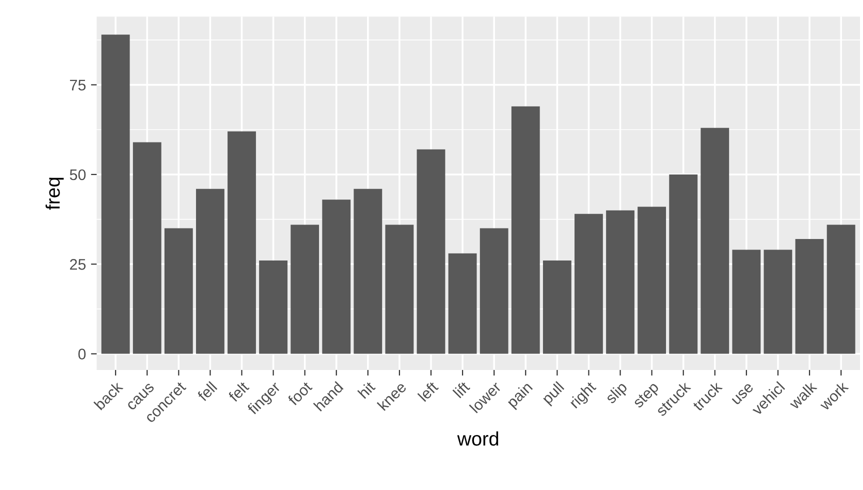 The height and width of the screenshot is (490, 863). I want to click on y-tick-label: 0, so click(82, 354).